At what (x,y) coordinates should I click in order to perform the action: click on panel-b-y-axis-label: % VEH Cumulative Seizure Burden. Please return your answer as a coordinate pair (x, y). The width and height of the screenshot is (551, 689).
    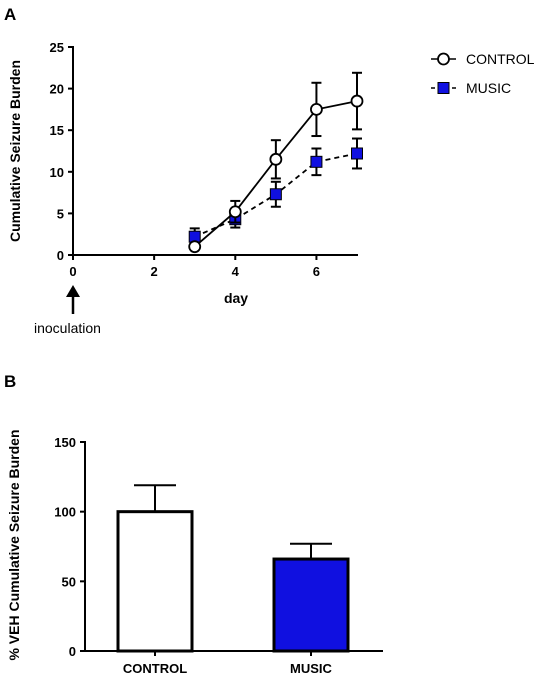
    Looking at the image, I should click on (14, 544).